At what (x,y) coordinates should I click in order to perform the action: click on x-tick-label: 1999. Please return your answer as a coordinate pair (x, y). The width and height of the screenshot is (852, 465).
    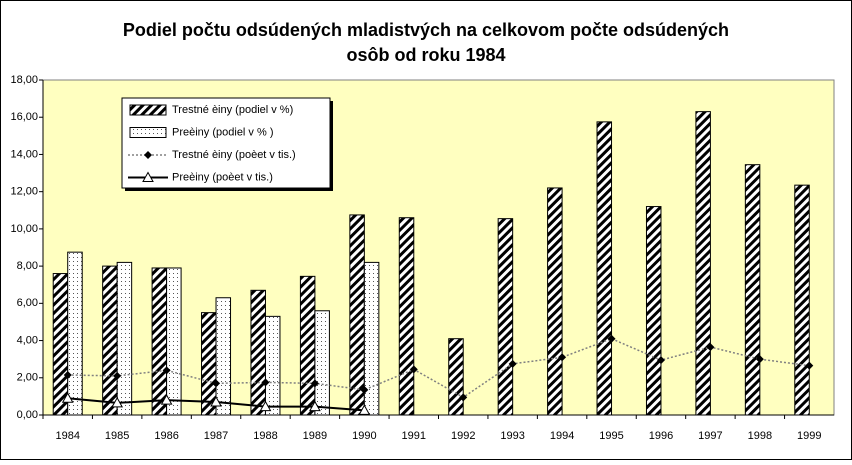
    Looking at the image, I should click on (809, 436).